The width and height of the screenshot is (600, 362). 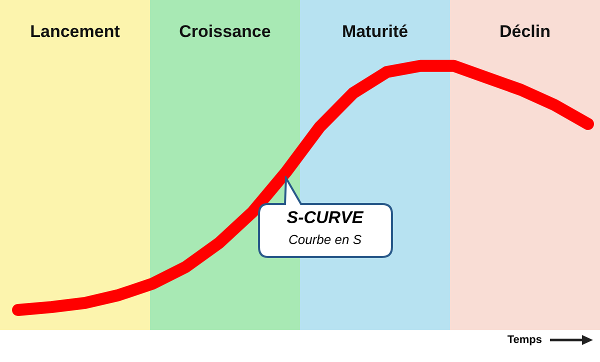 I want to click on text: Croissance, so click(x=225, y=32).